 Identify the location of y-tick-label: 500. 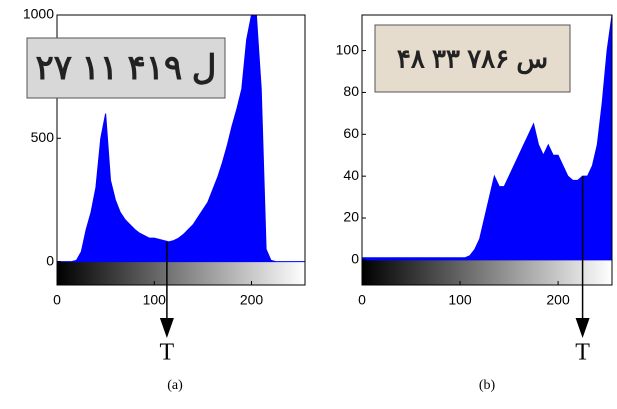
(43, 137).